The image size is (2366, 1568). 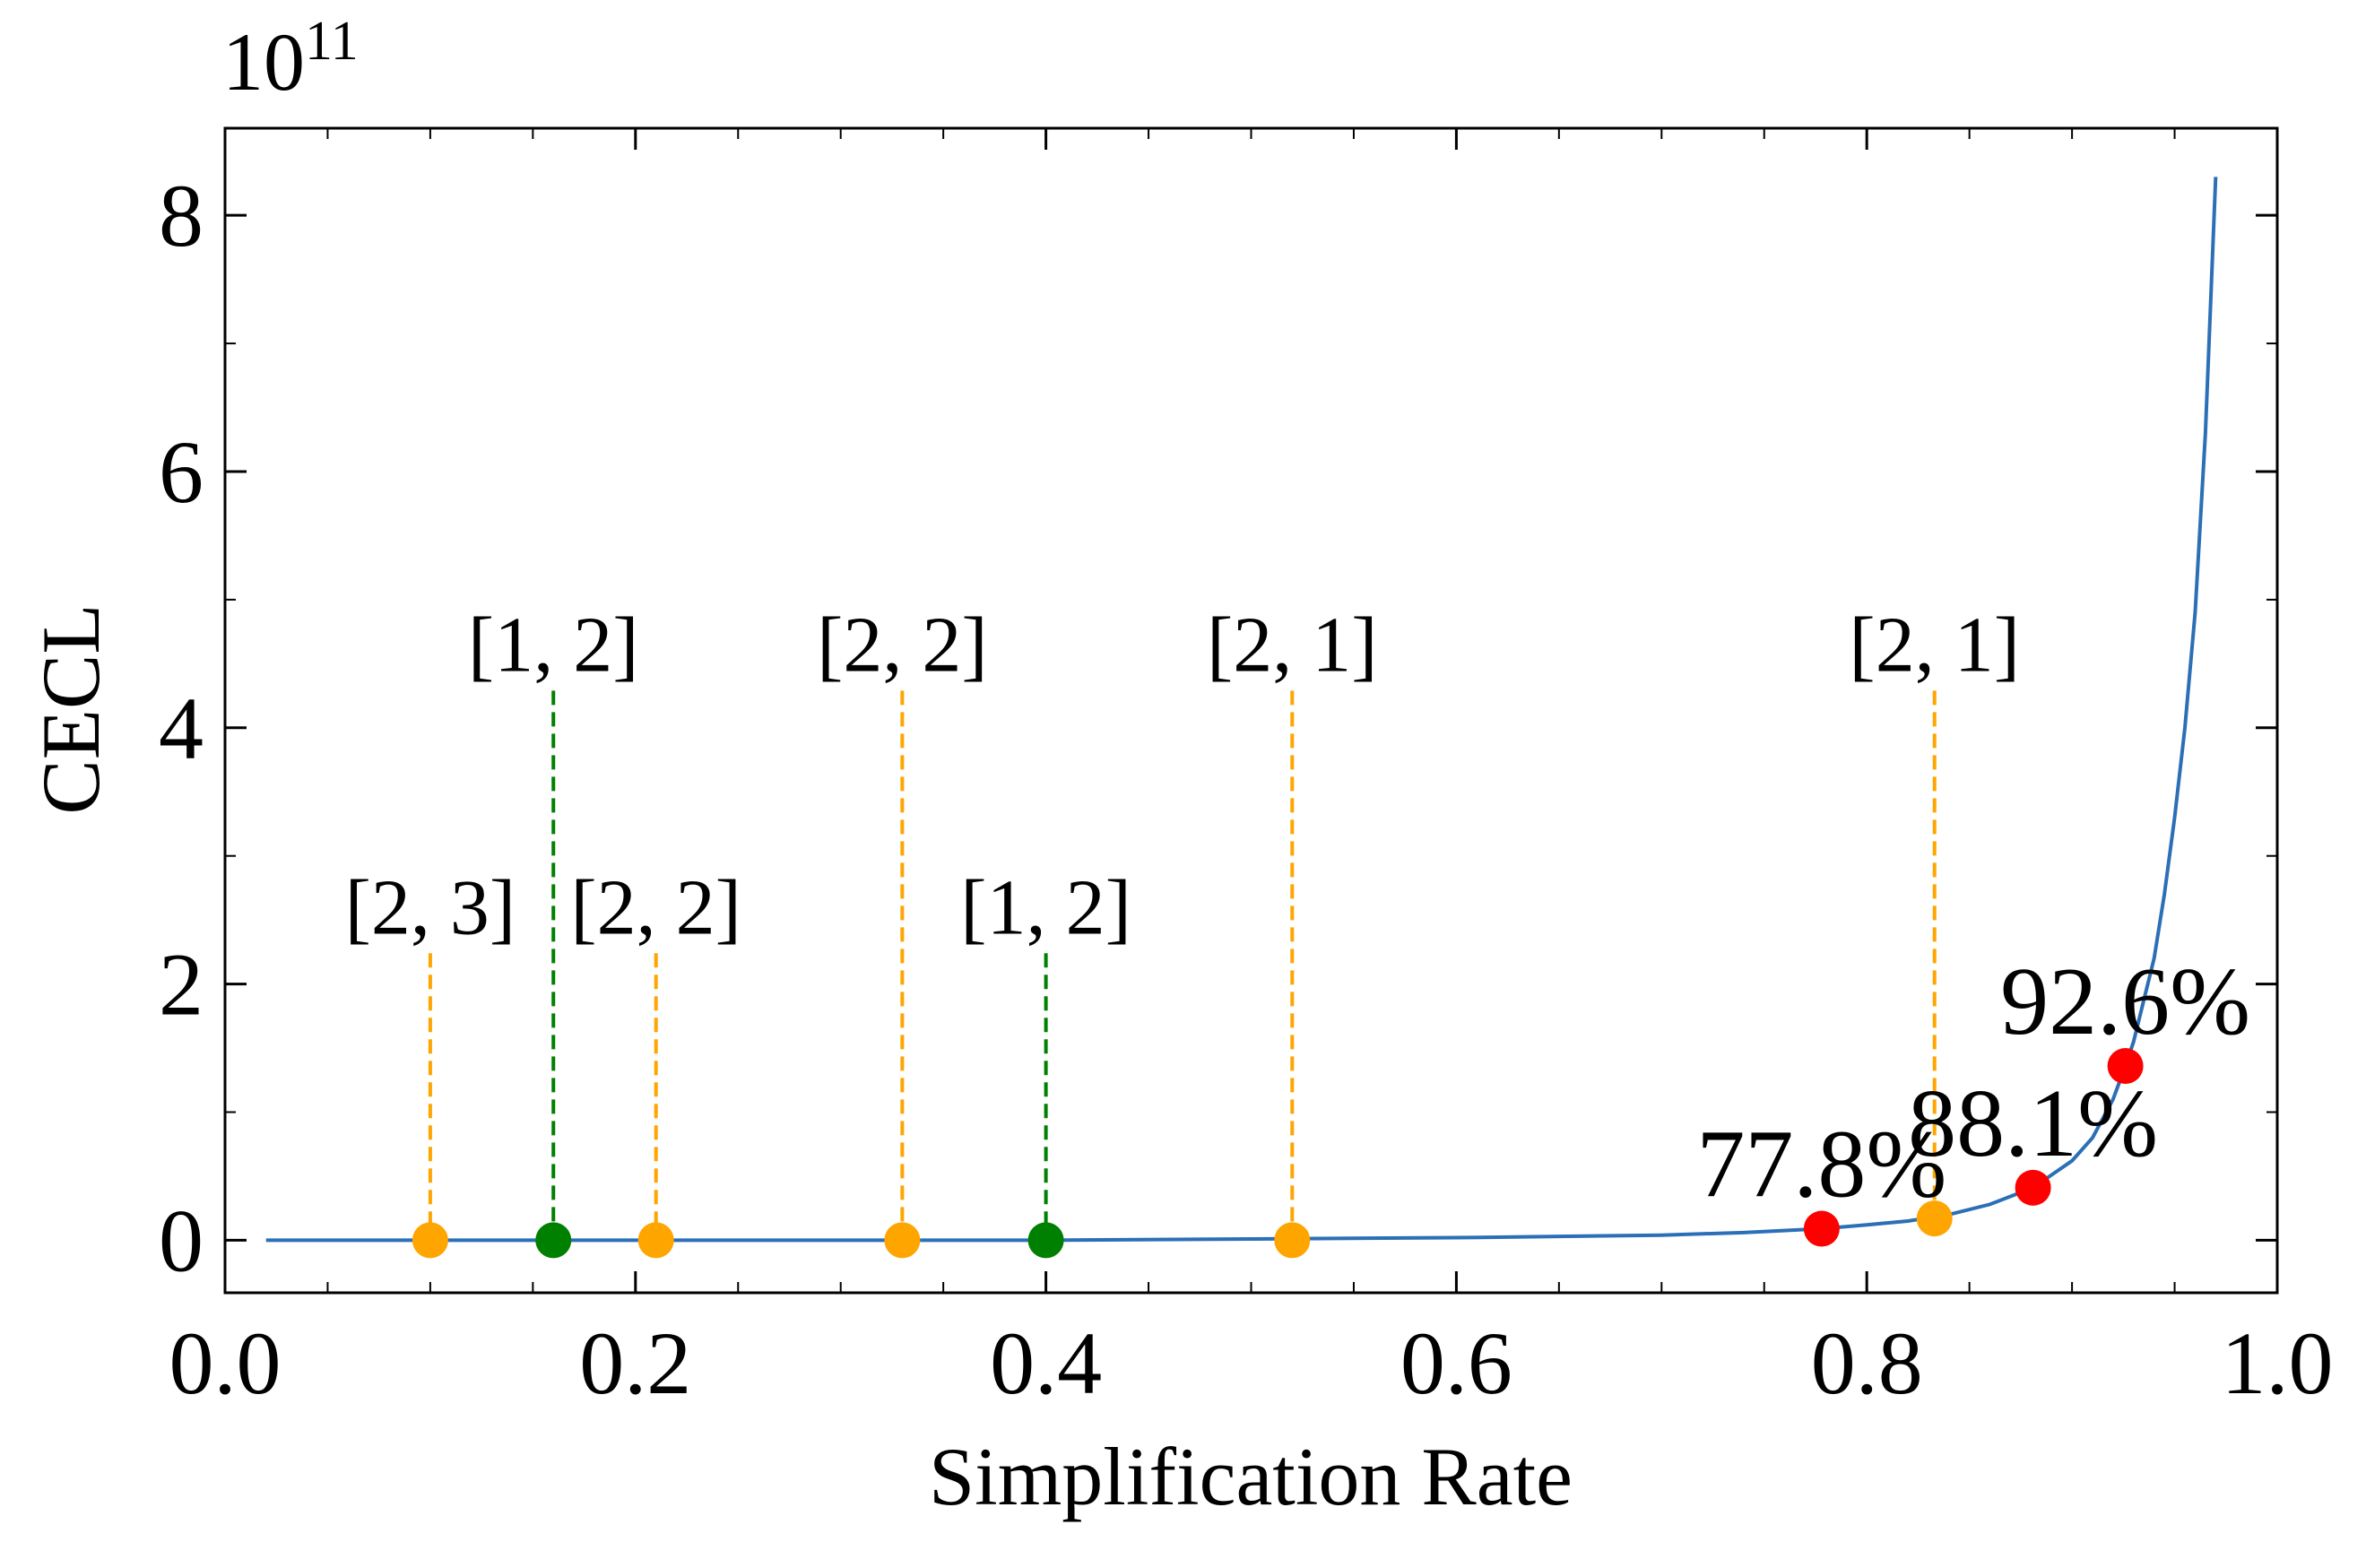 I want to click on x-tick-label: 1.0, so click(x=2278, y=1363).